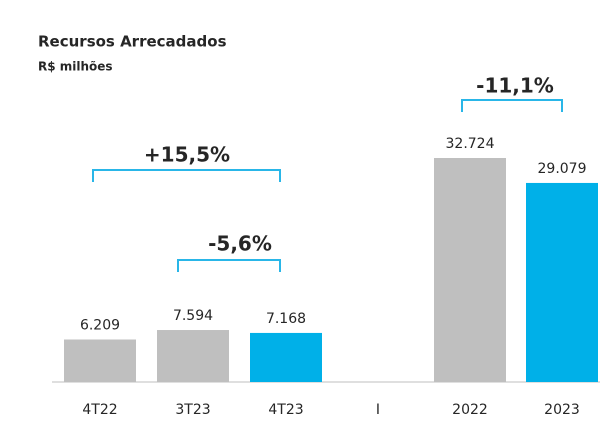 The image size is (608, 439). What do you see at coordinates (285, 410) in the screenshot?
I see `x-tick-label: 4T23` at bounding box center [285, 410].